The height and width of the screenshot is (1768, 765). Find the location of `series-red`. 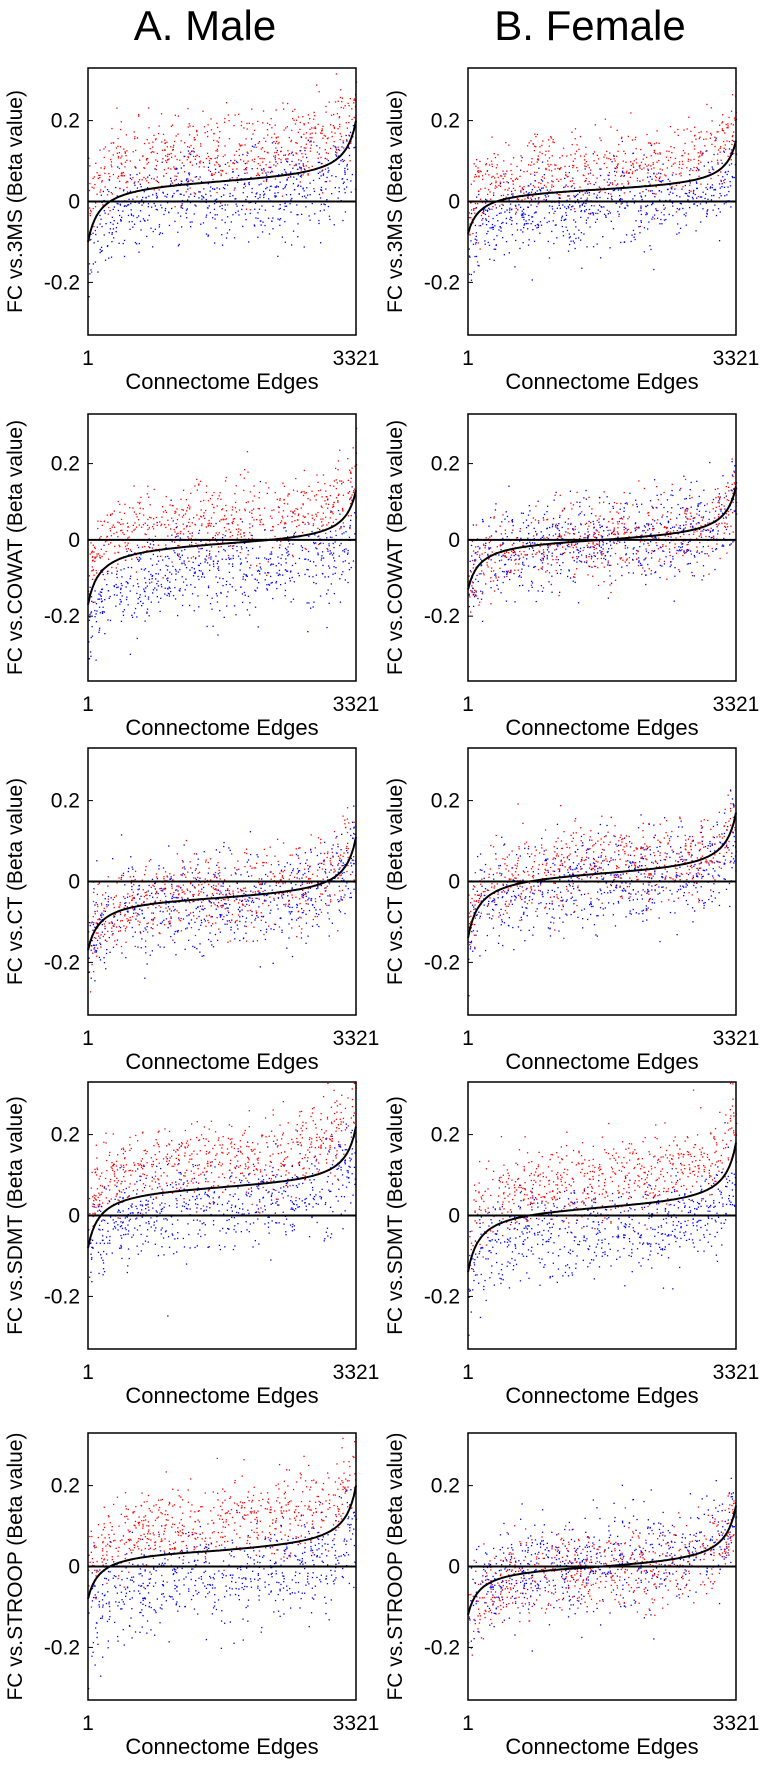

series-red is located at coordinates (223, 173).